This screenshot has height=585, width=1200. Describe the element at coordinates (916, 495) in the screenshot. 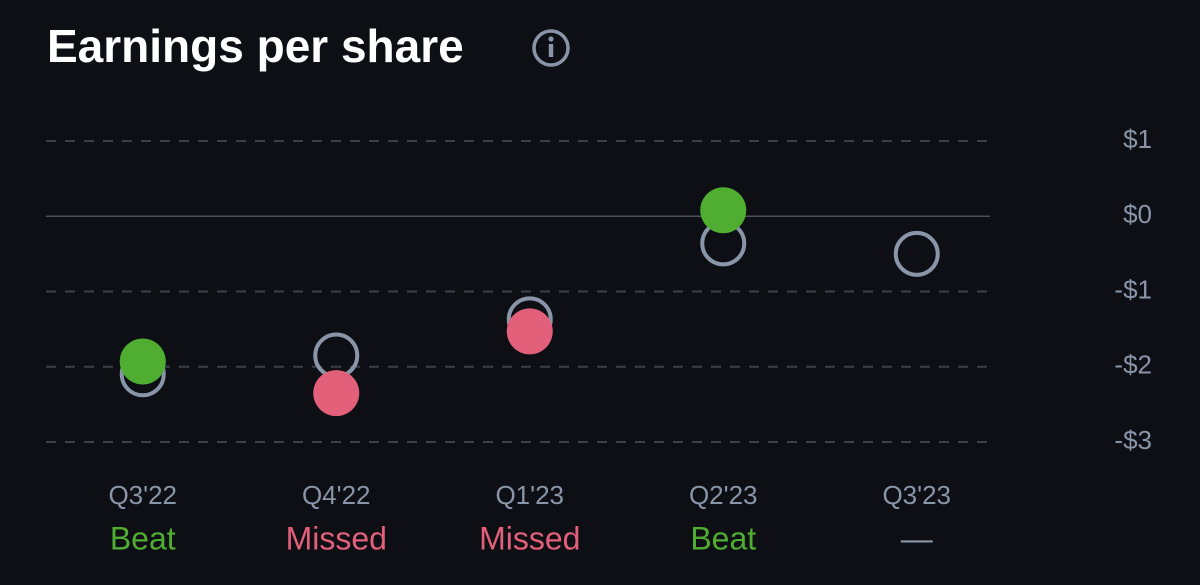

I see `x-tick-label: Q3'23` at that location.